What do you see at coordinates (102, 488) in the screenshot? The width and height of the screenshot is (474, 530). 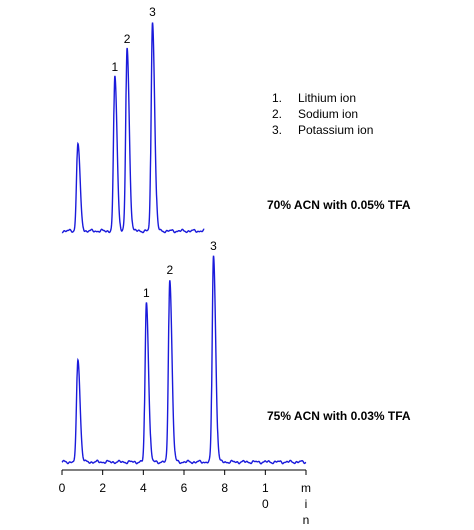 I see `x-tick-label: 2` at bounding box center [102, 488].